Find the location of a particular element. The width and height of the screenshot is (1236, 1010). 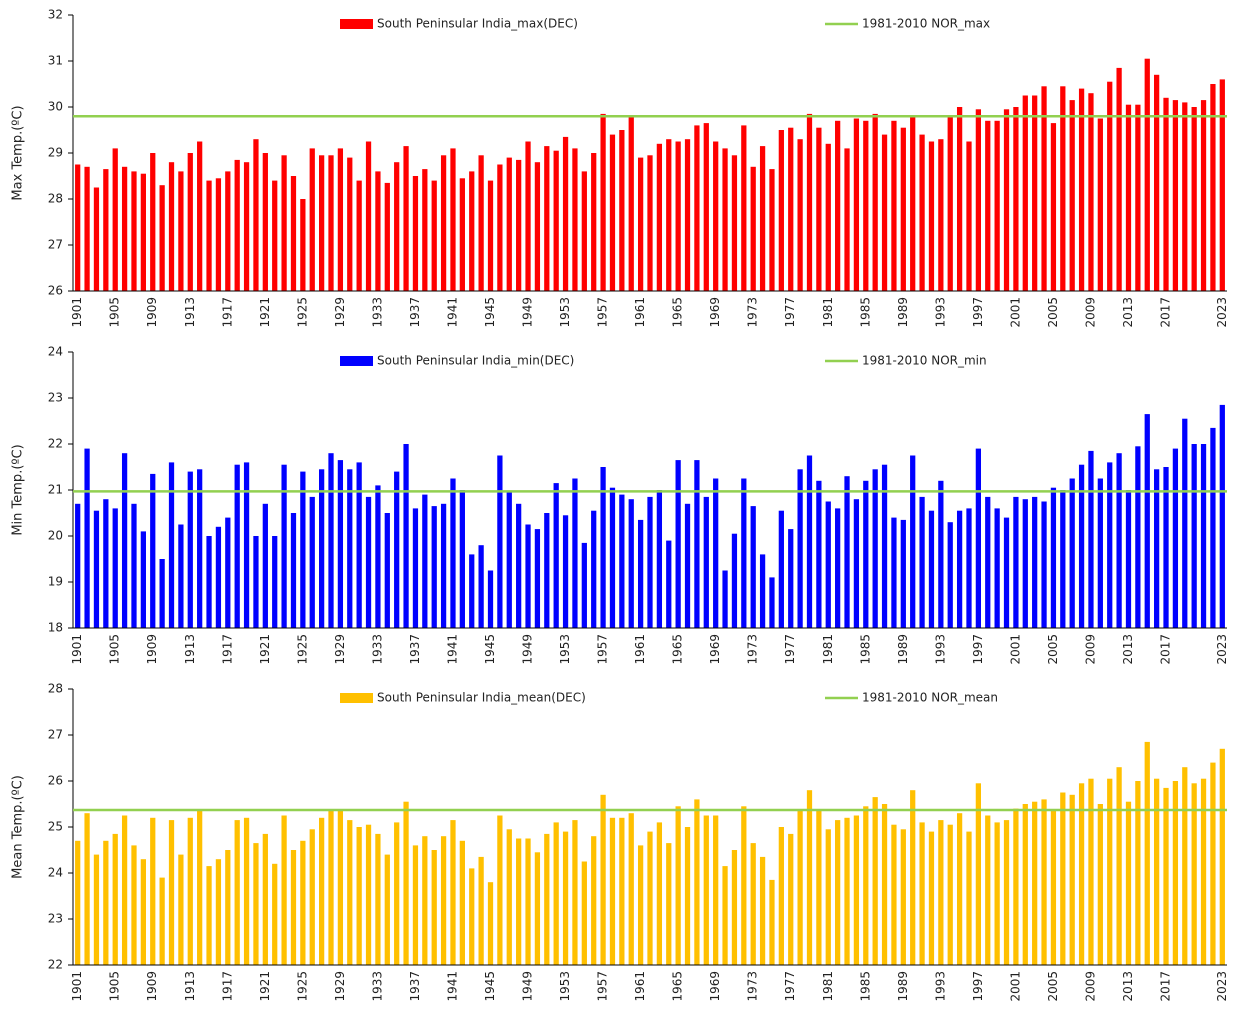

x-tick-label: 1901 is located at coordinates (77, 649).